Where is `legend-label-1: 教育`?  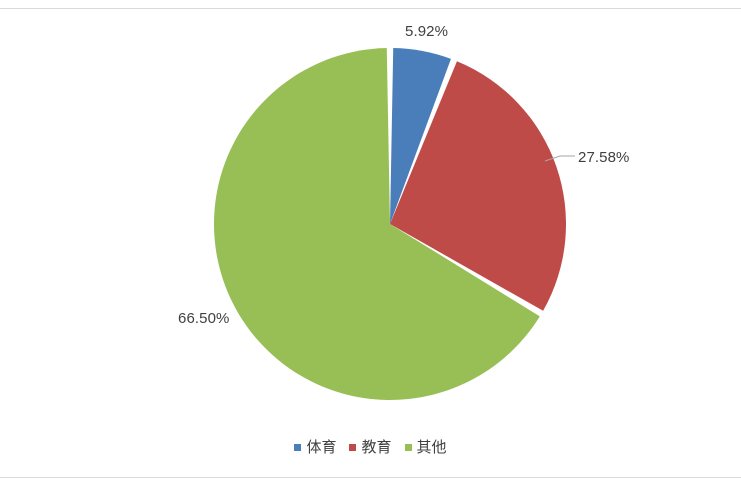 legend-label-1: 教育 is located at coordinates (376, 447).